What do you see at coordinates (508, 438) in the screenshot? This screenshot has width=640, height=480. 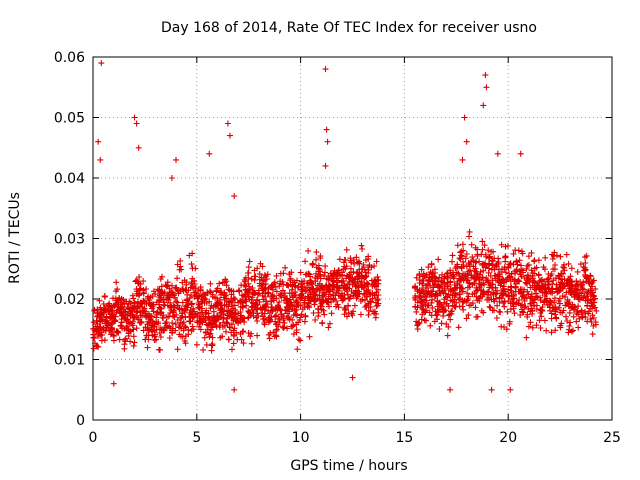 I see `x-tick-label: 20` at bounding box center [508, 438].